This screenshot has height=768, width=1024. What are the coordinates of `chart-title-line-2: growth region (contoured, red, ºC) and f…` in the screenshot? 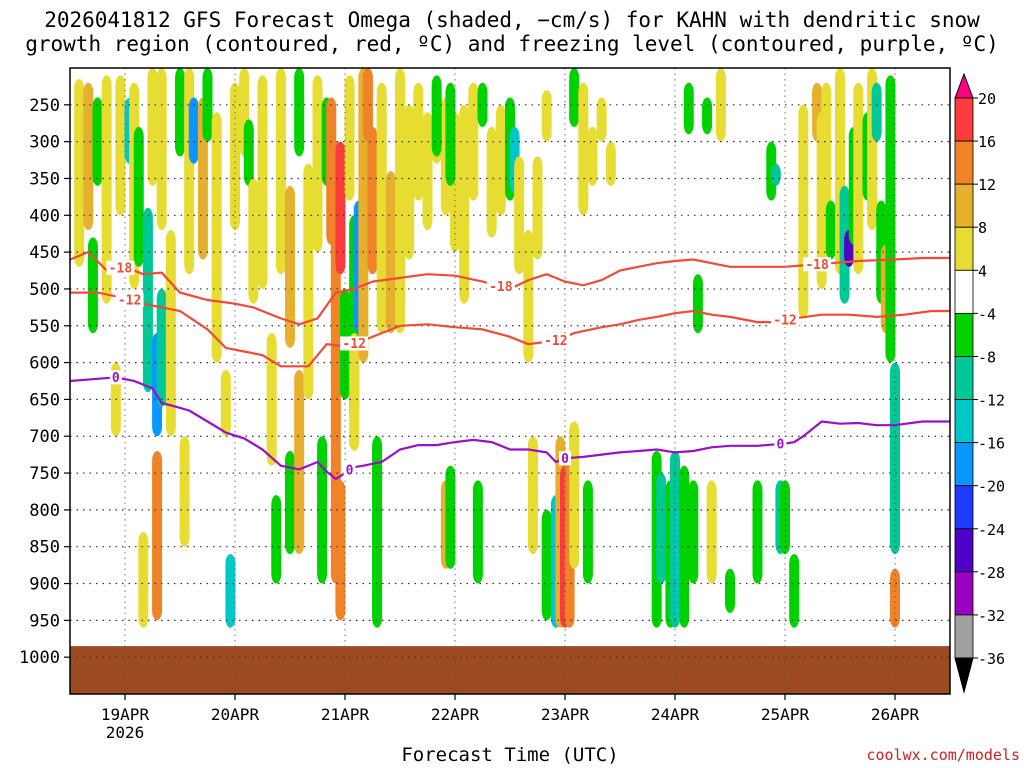 It's located at (512, 44).